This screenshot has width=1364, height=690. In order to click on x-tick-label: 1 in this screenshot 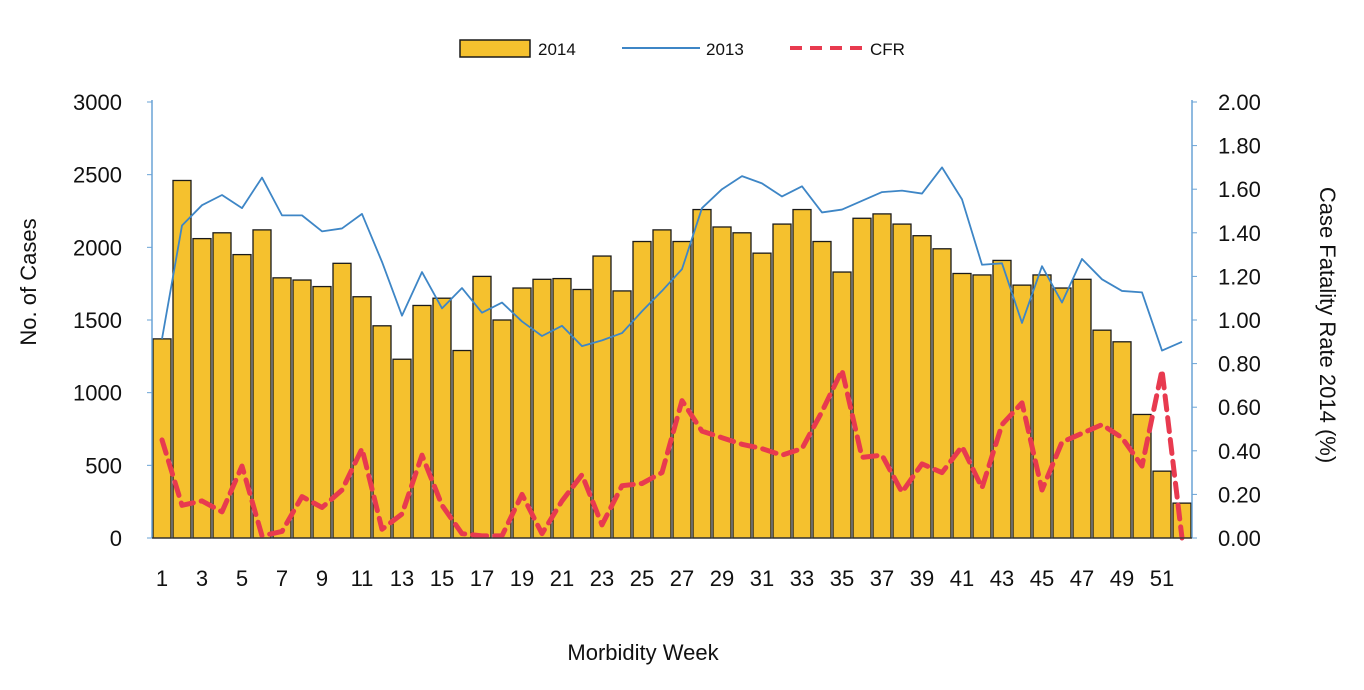, I will do `click(162, 578)`.